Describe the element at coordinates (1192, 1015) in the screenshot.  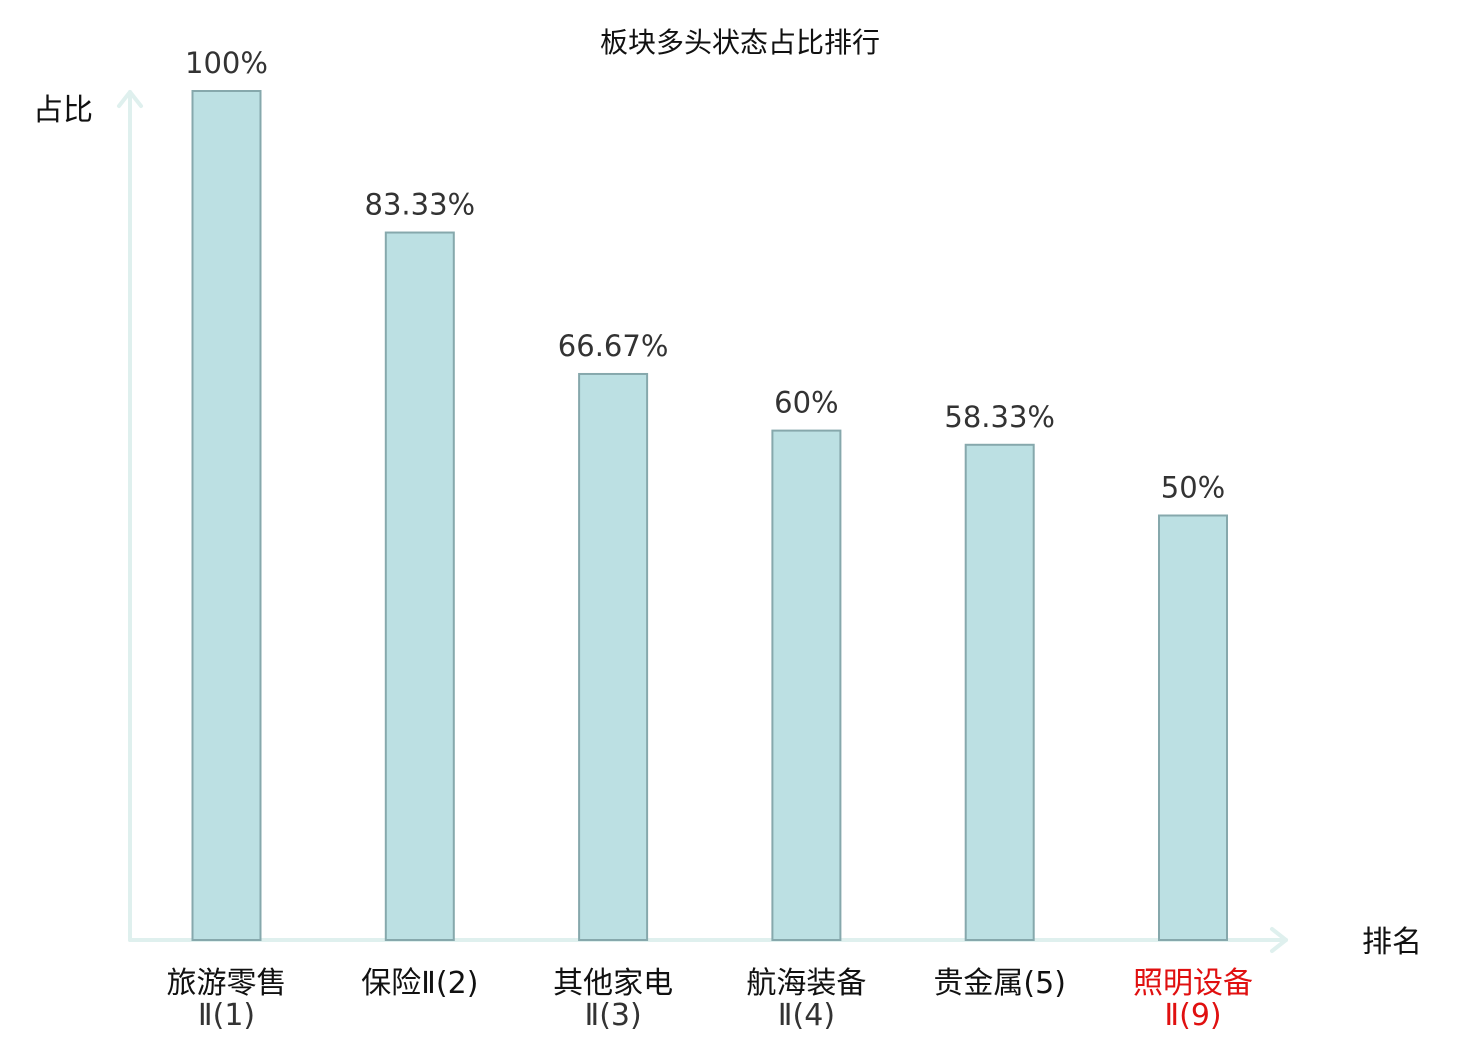
I see `x-tick-label-6-line2: Ⅱ(9)` at that location.